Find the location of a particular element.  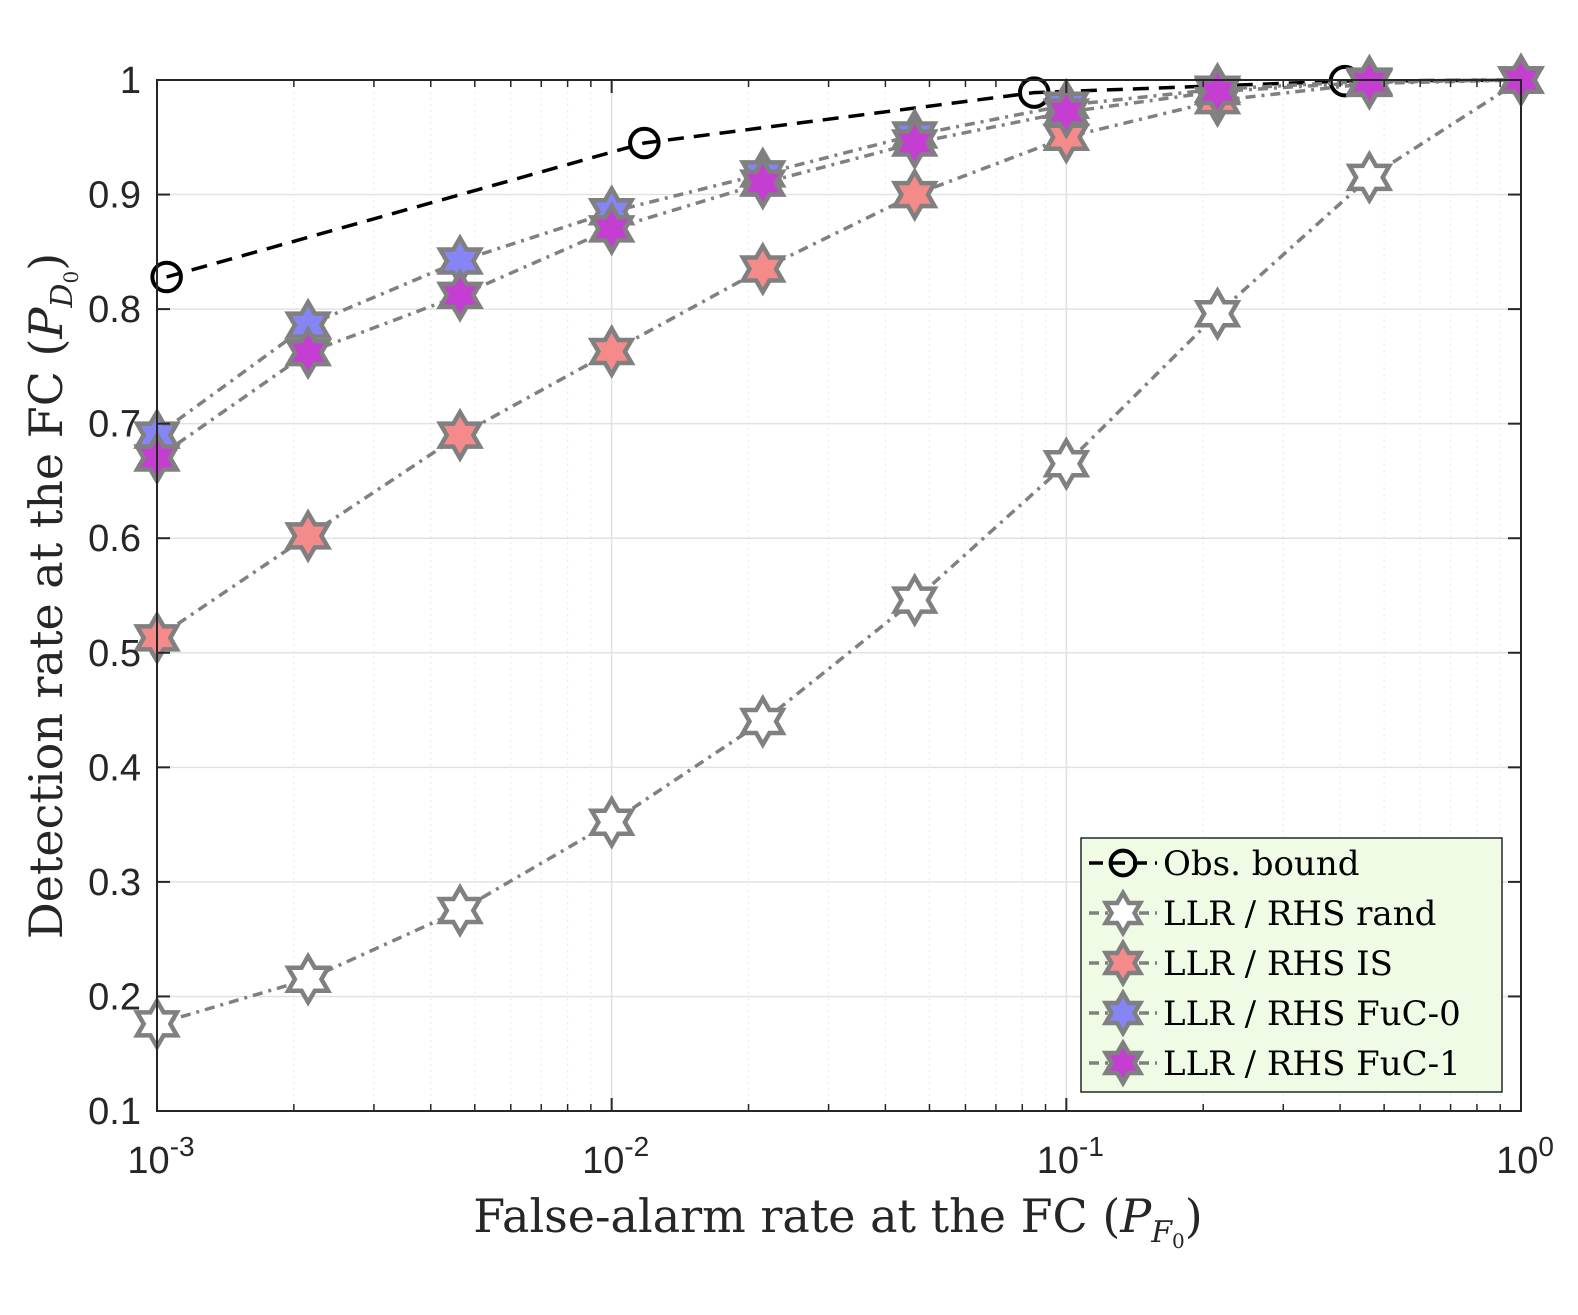

legend-label: Obs. bound is located at coordinates (1261, 864).